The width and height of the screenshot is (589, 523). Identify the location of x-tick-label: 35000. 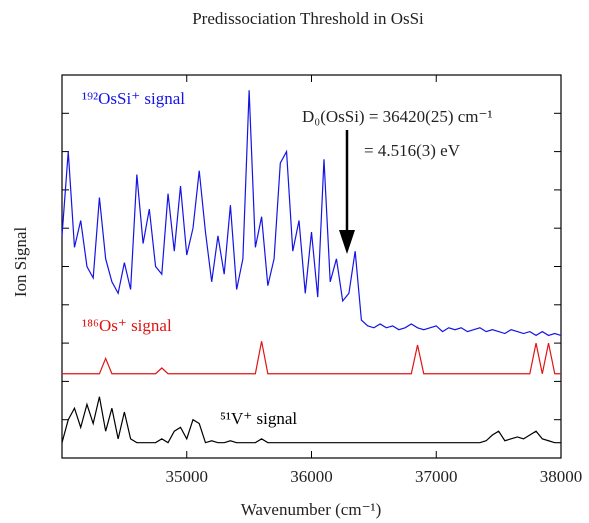
(187, 476).